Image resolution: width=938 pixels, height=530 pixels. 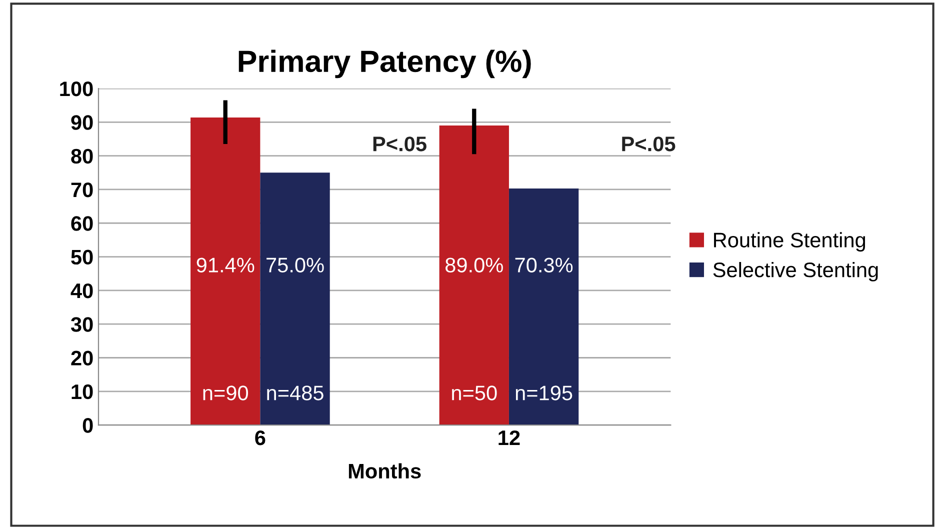 What do you see at coordinates (82, 190) in the screenshot?
I see `y-tick-label: 70` at bounding box center [82, 190].